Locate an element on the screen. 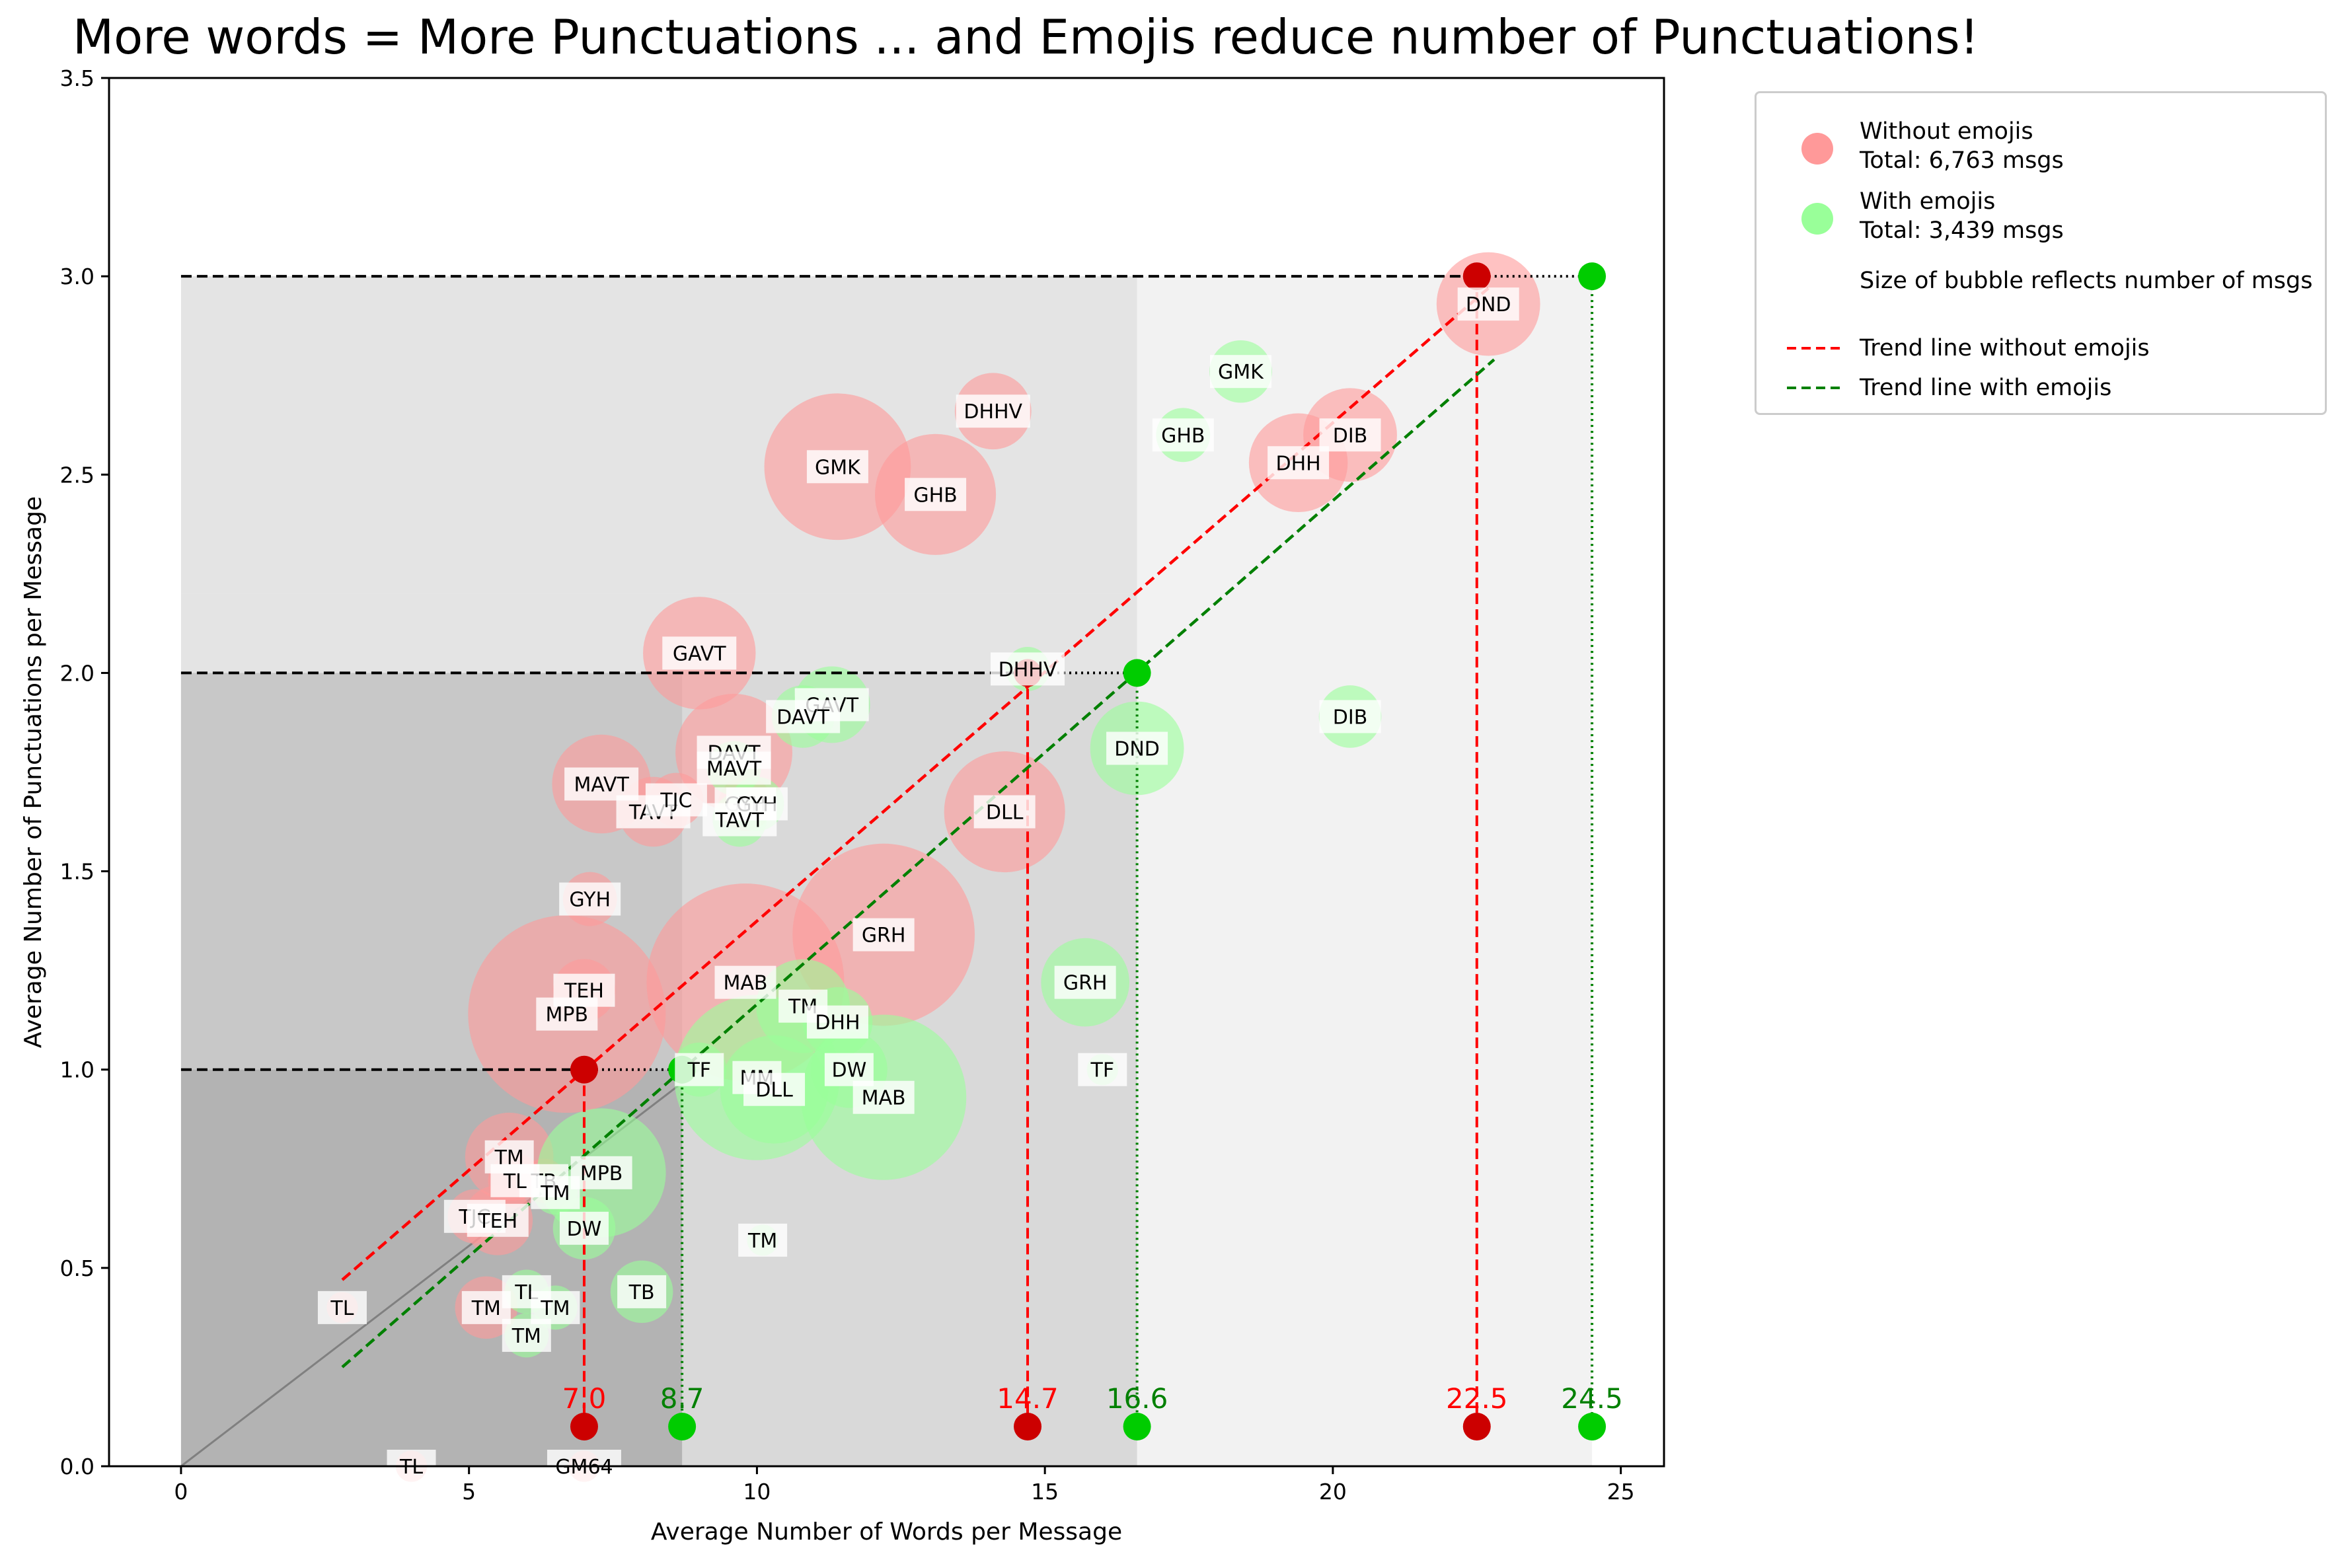 The image size is (2346, 1568). bubble-label-without-24: TL is located at coordinates (342, 1307).